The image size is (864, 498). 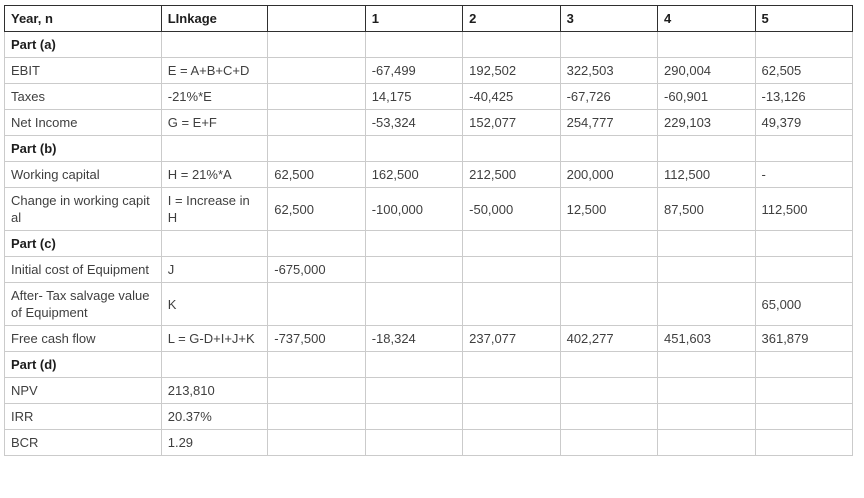 I want to click on column-header-4: 4, so click(x=706, y=18).